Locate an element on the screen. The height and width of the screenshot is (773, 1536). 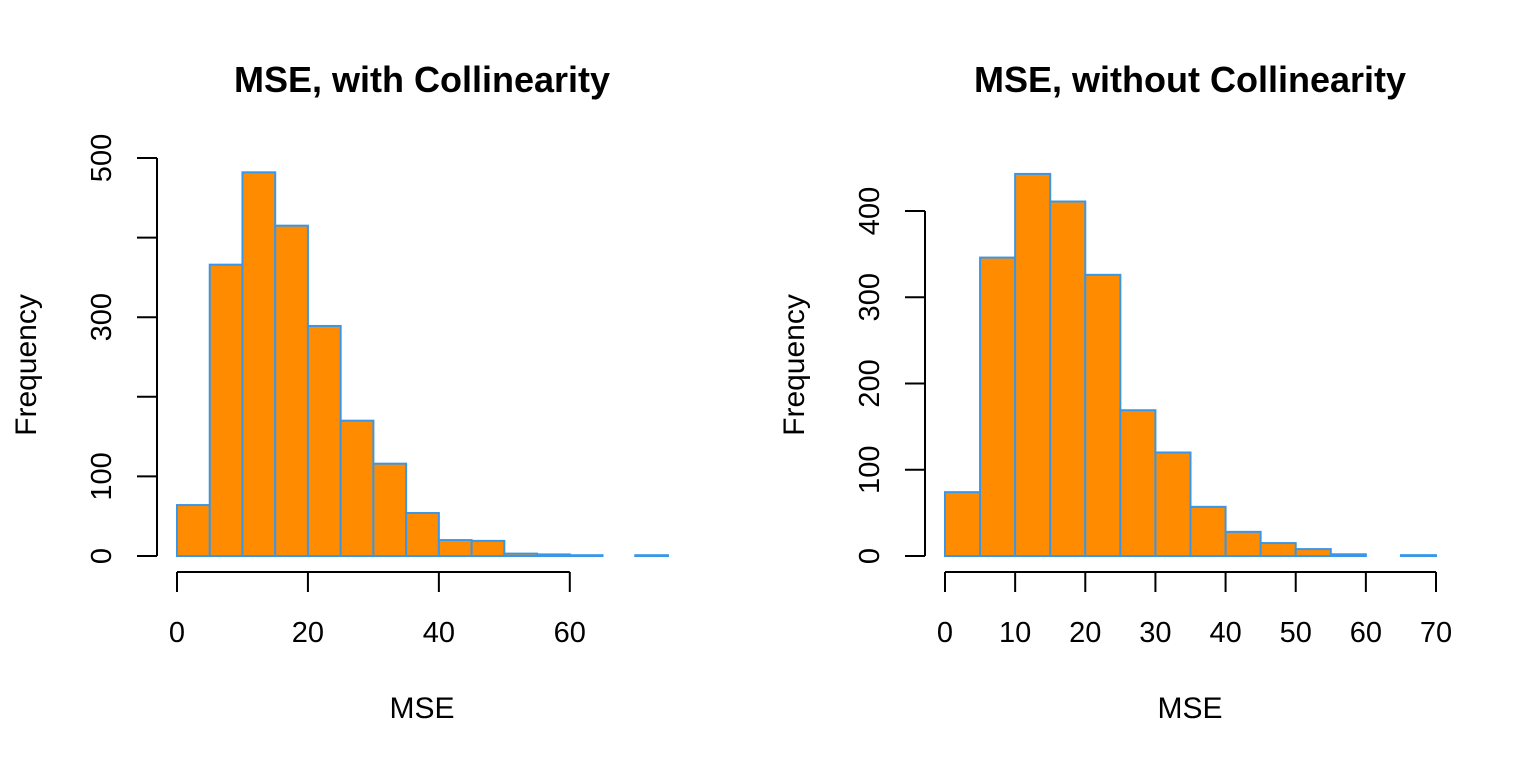
x-tick-label: 50 is located at coordinates (1296, 633).